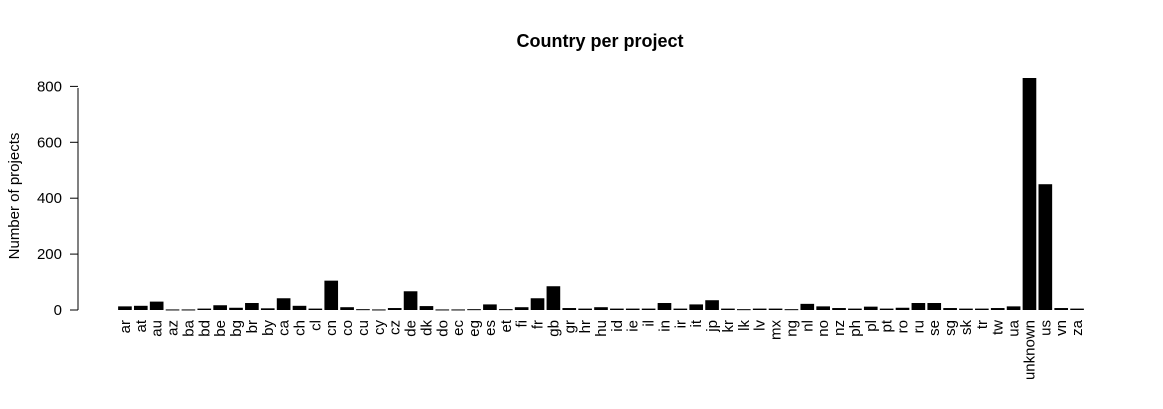 The height and width of the screenshot is (409, 1163). I want to click on bar-ru, so click(918, 306).